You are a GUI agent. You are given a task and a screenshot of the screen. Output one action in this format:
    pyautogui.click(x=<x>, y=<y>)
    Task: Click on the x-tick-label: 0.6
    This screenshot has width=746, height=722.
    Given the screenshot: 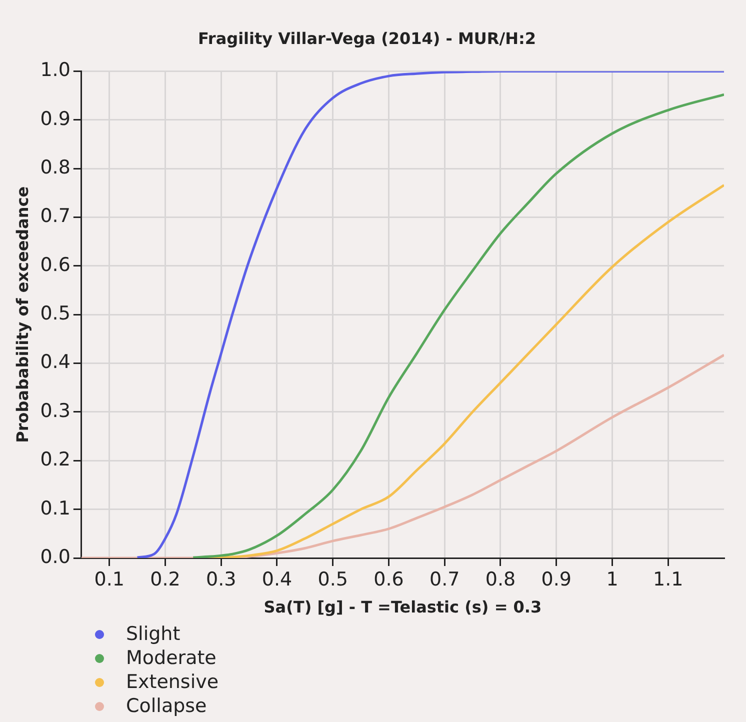 What is the action you would take?
    pyautogui.click(x=389, y=579)
    